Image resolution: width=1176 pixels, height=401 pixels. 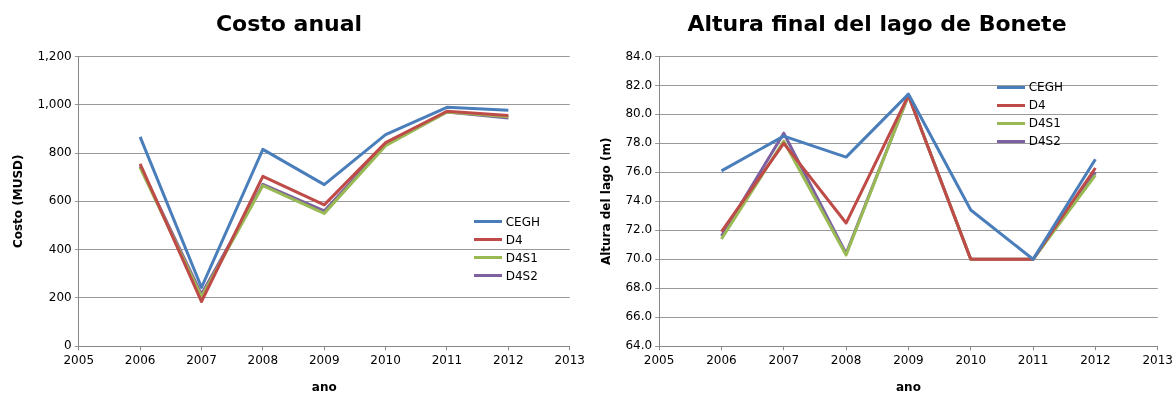 I want to click on y-tick-label: 78.0, so click(x=639, y=142).